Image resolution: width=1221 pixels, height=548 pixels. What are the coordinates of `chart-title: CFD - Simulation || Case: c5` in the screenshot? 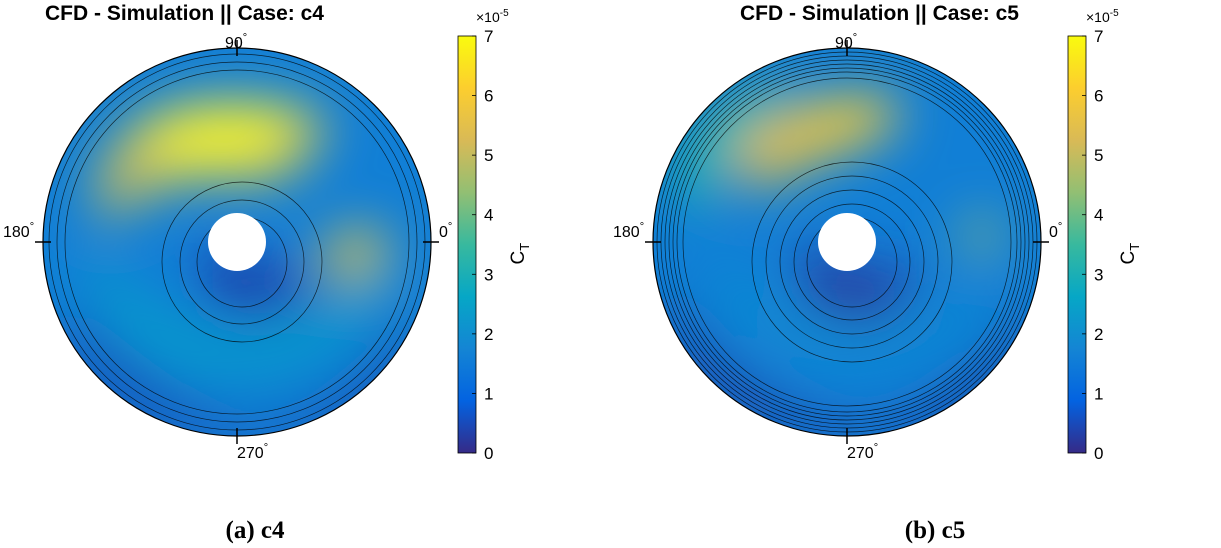 It's located at (879, 13).